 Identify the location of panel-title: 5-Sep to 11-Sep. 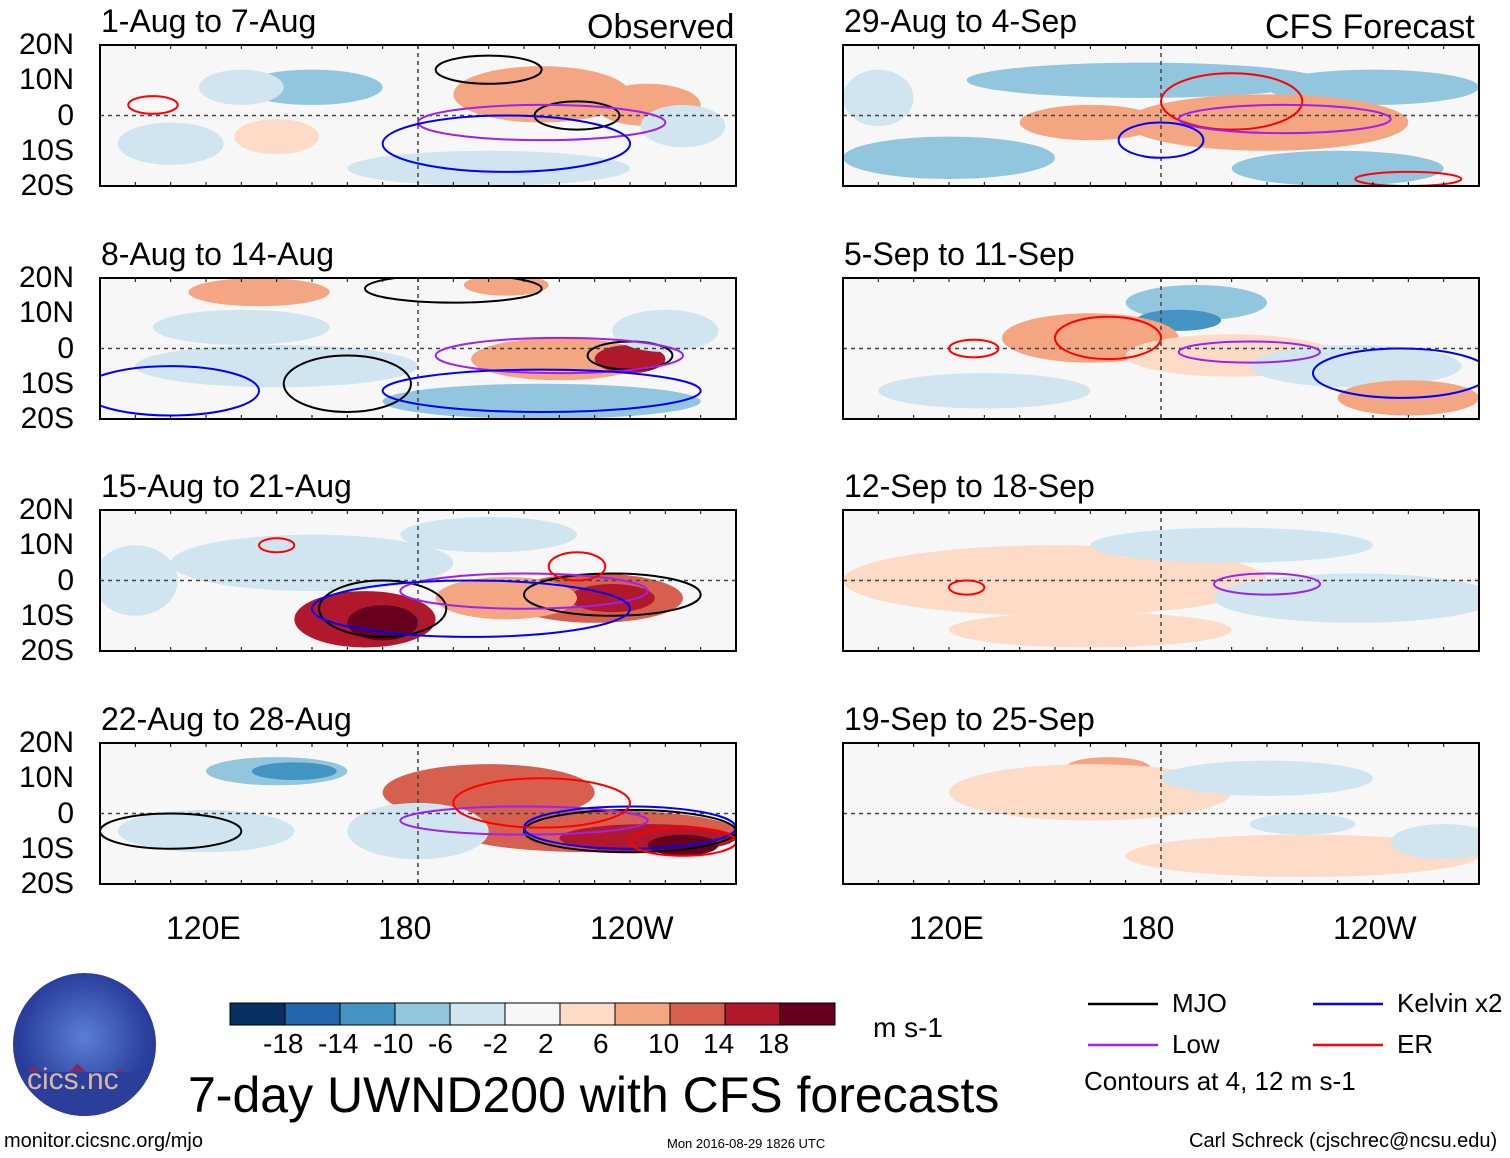
(959, 254).